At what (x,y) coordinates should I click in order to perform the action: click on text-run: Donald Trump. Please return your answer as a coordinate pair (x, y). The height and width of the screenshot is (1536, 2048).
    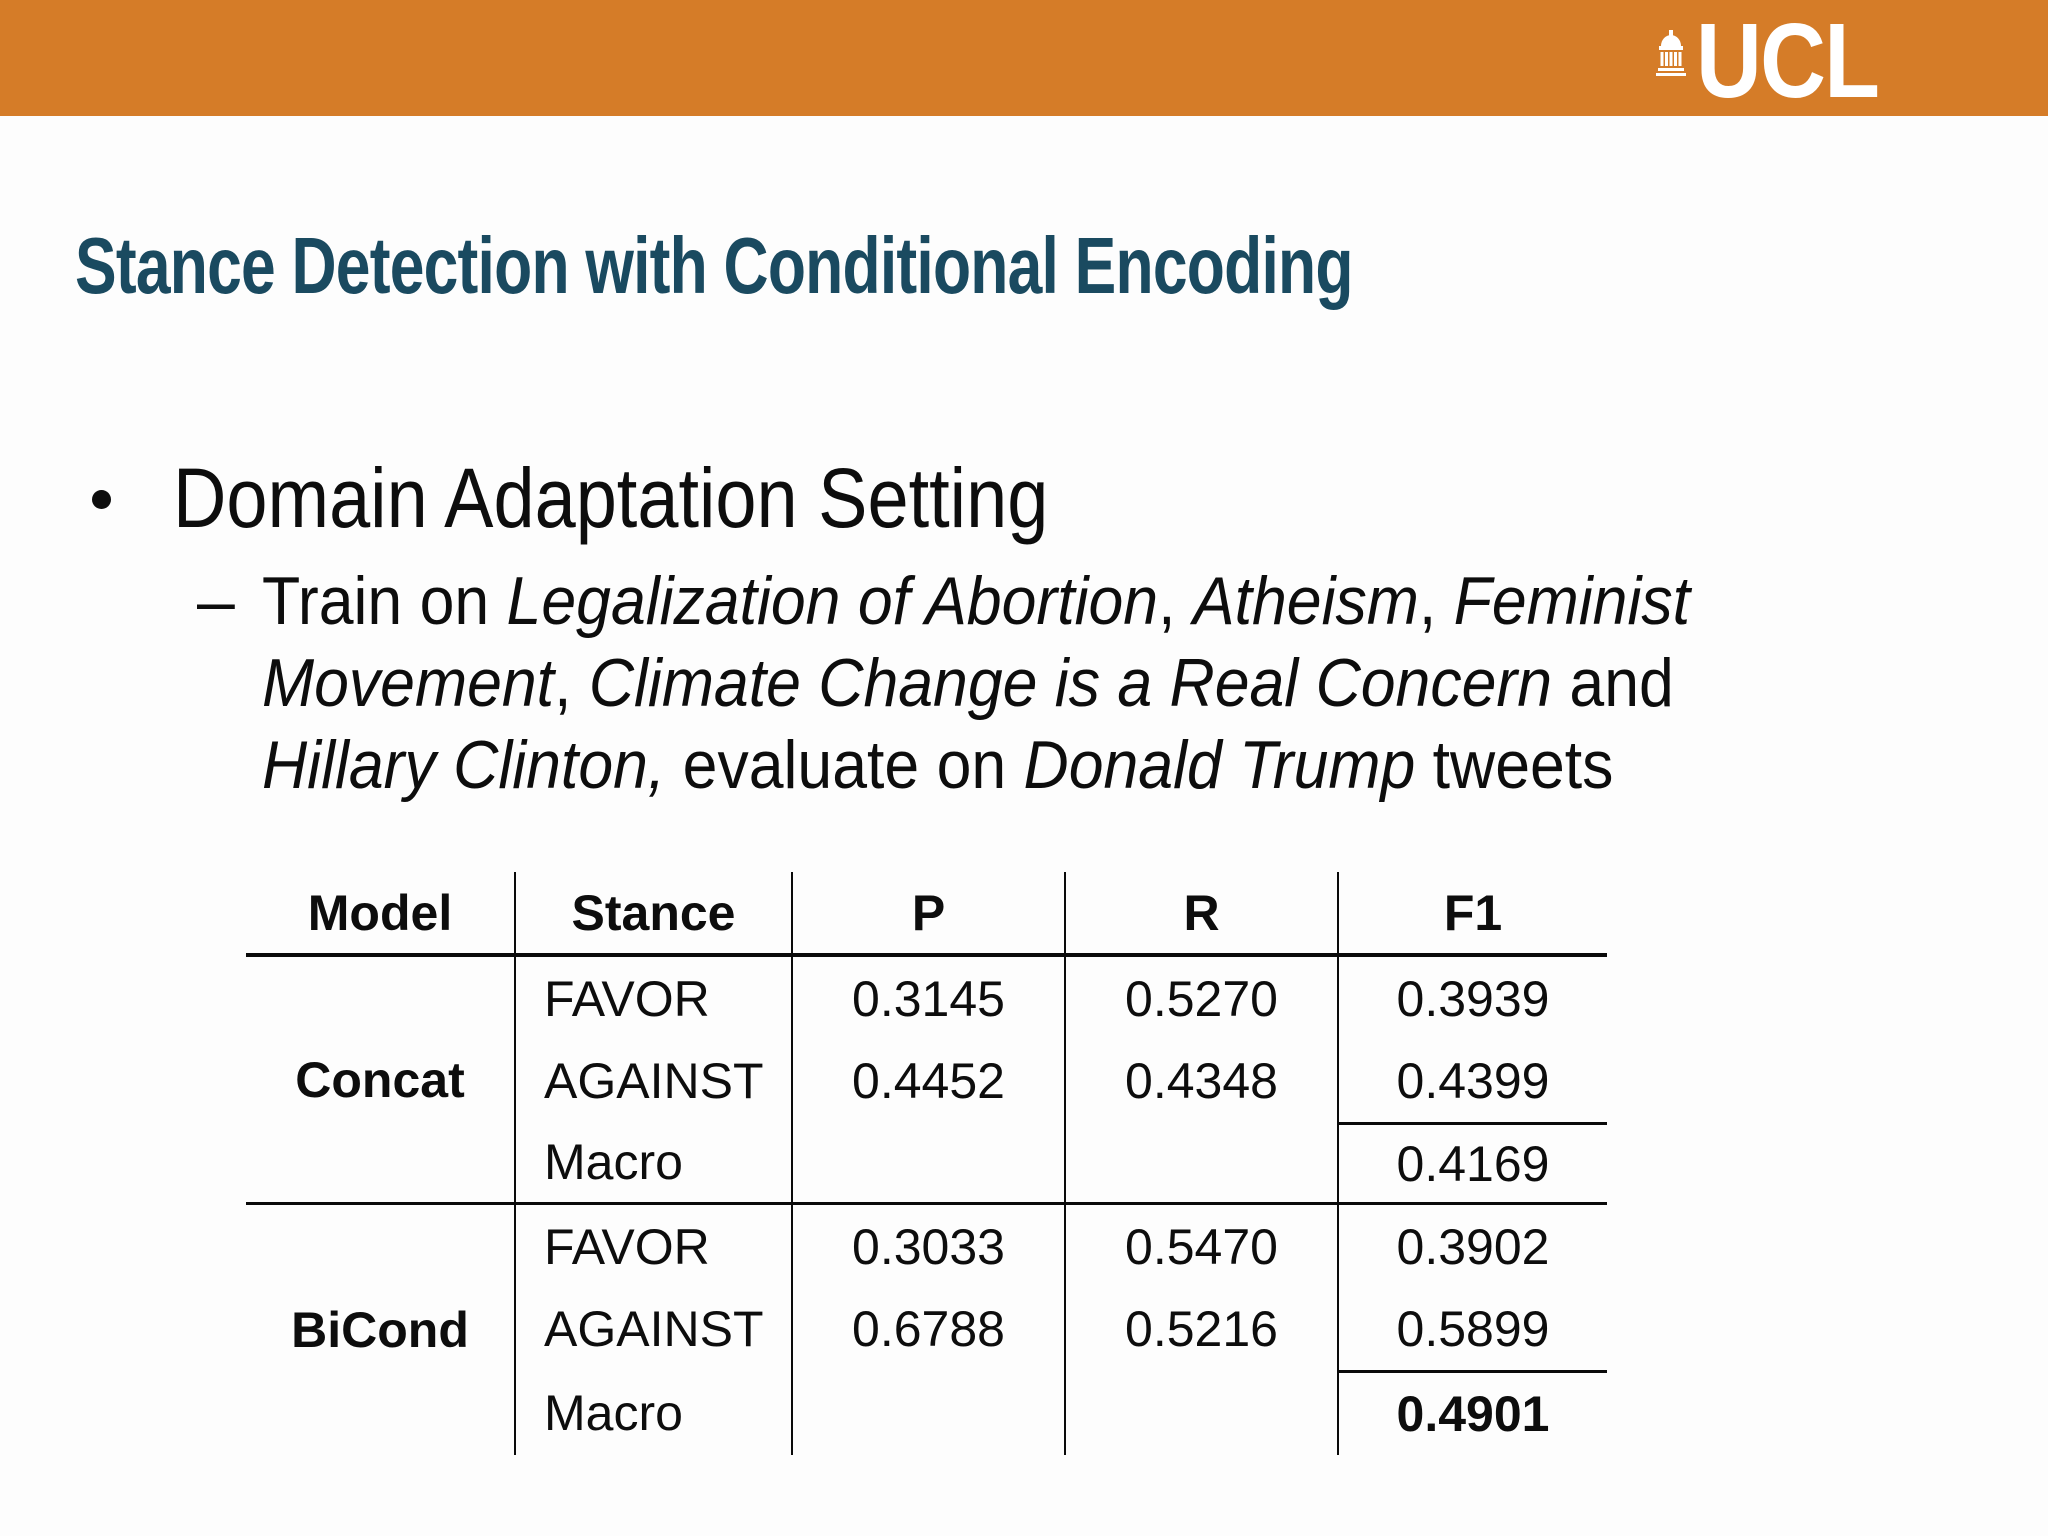
    Looking at the image, I should click on (1219, 765).